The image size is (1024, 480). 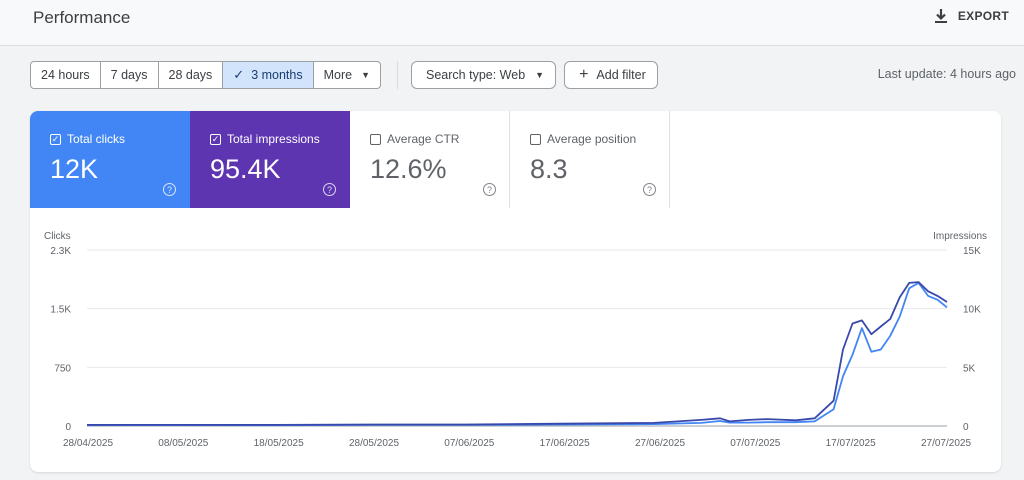 I want to click on range-label: 7 days, so click(x=129, y=75).